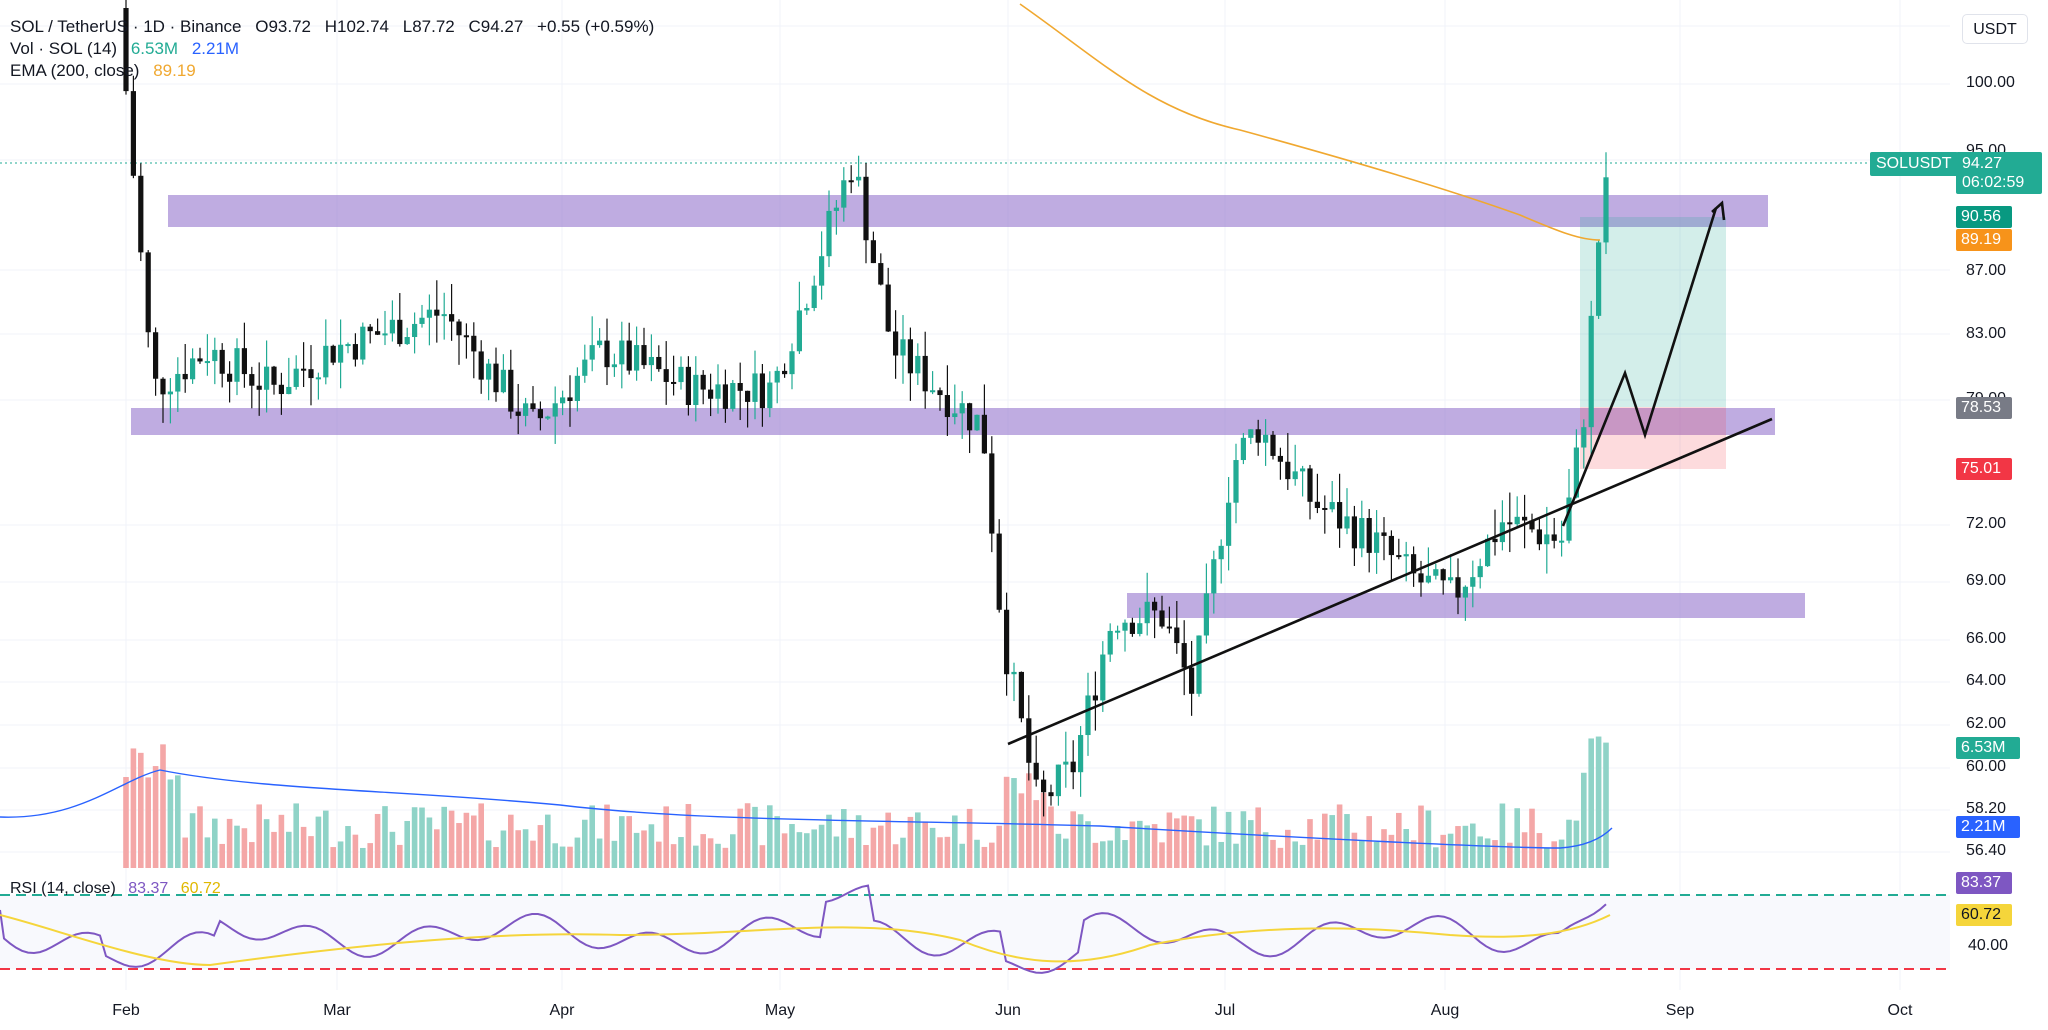  What do you see at coordinates (64, 48) in the screenshot?
I see `volume-label: Vol · SOL (14)` at bounding box center [64, 48].